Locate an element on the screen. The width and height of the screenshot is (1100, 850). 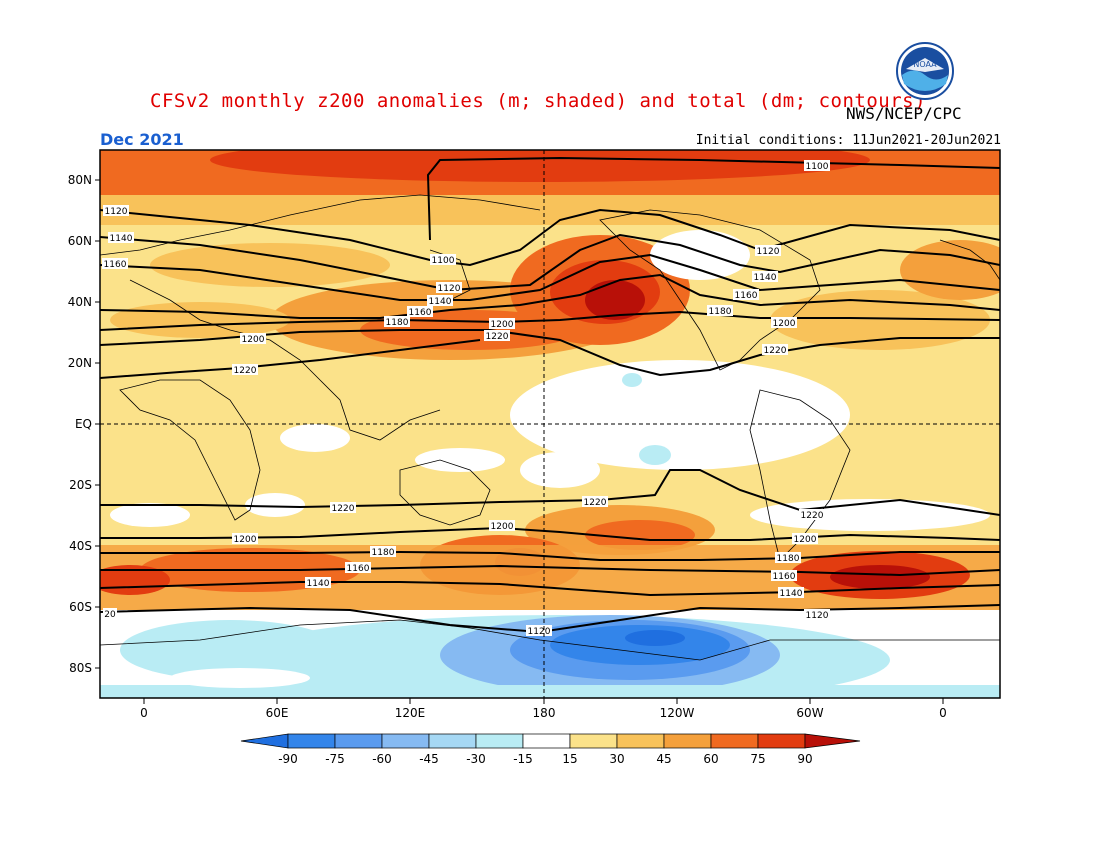
colorbar-label: 15 is located at coordinates (569, 759).